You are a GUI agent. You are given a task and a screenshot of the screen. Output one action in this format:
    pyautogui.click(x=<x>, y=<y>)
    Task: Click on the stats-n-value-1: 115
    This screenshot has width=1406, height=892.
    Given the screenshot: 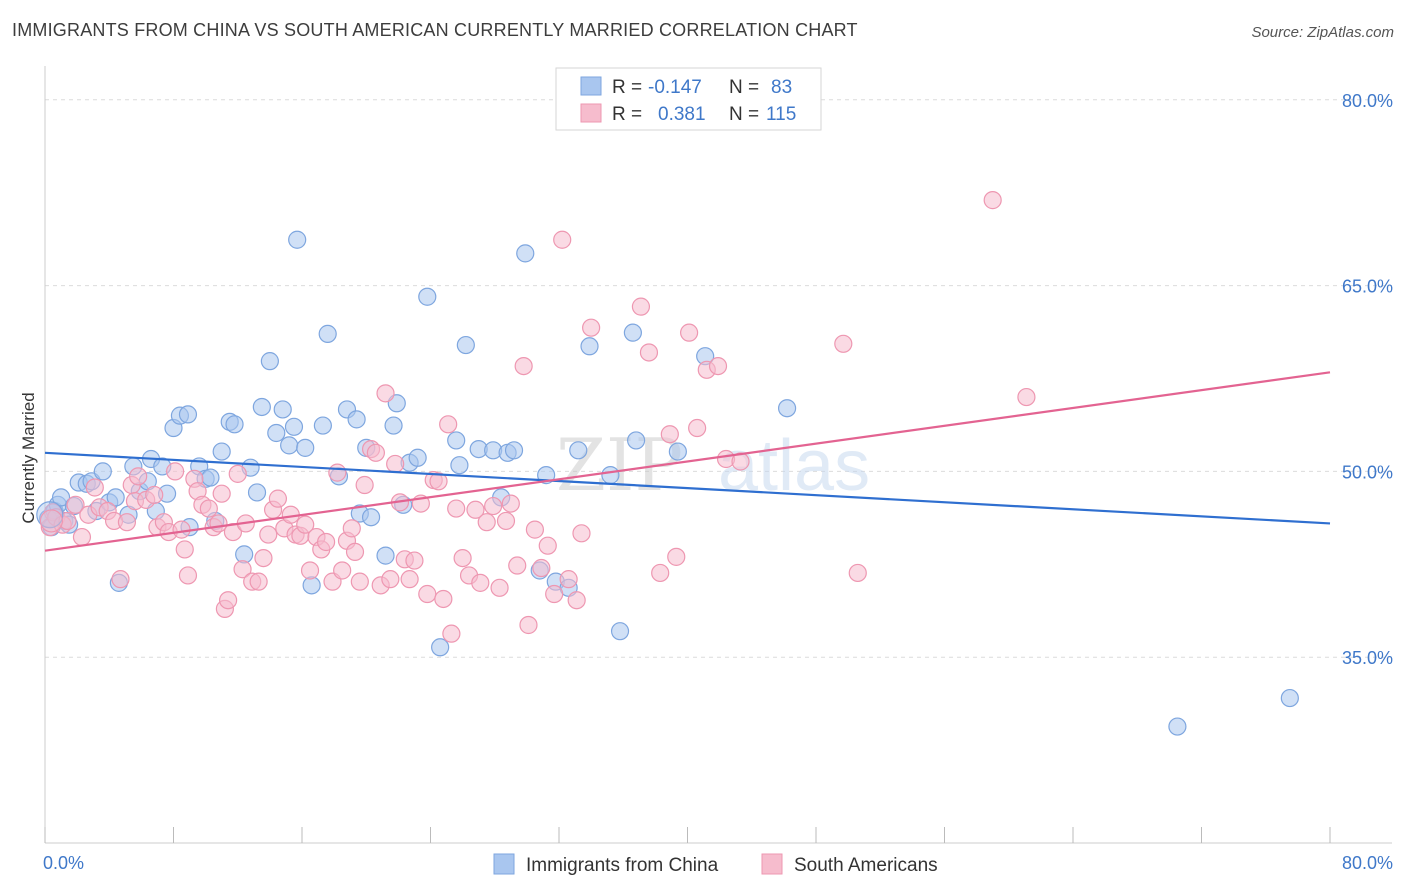 What is the action you would take?
    pyautogui.click(x=781, y=114)
    